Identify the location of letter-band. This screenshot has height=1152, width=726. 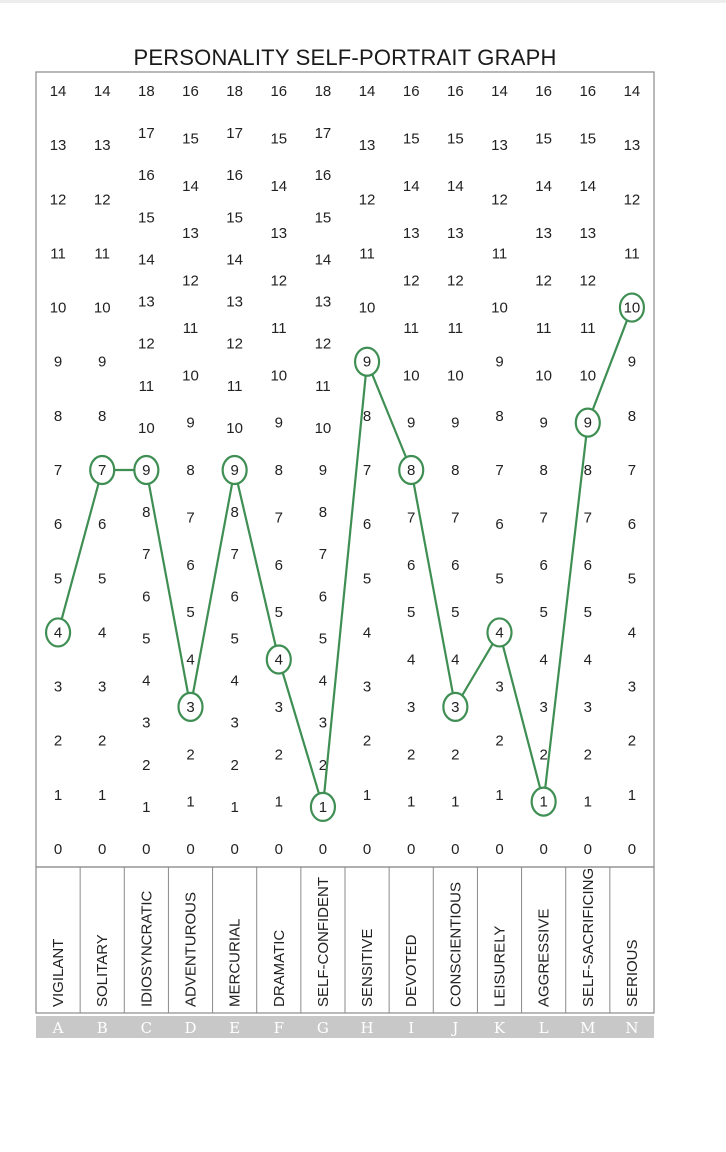
(345, 1027).